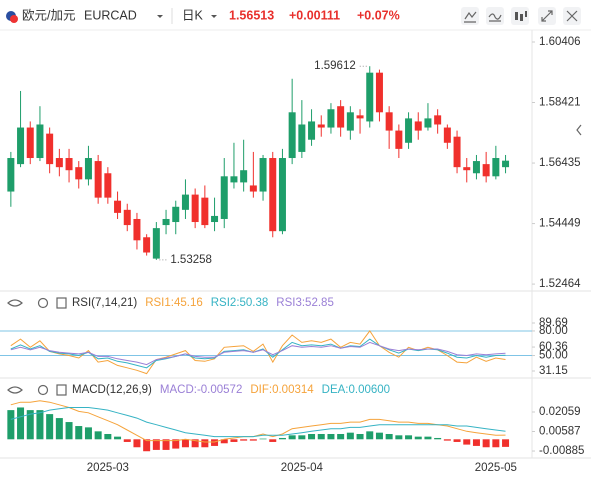  What do you see at coordinates (282, 390) in the screenshot?
I see `legend-entry: DIF:0.00314` at bounding box center [282, 390].